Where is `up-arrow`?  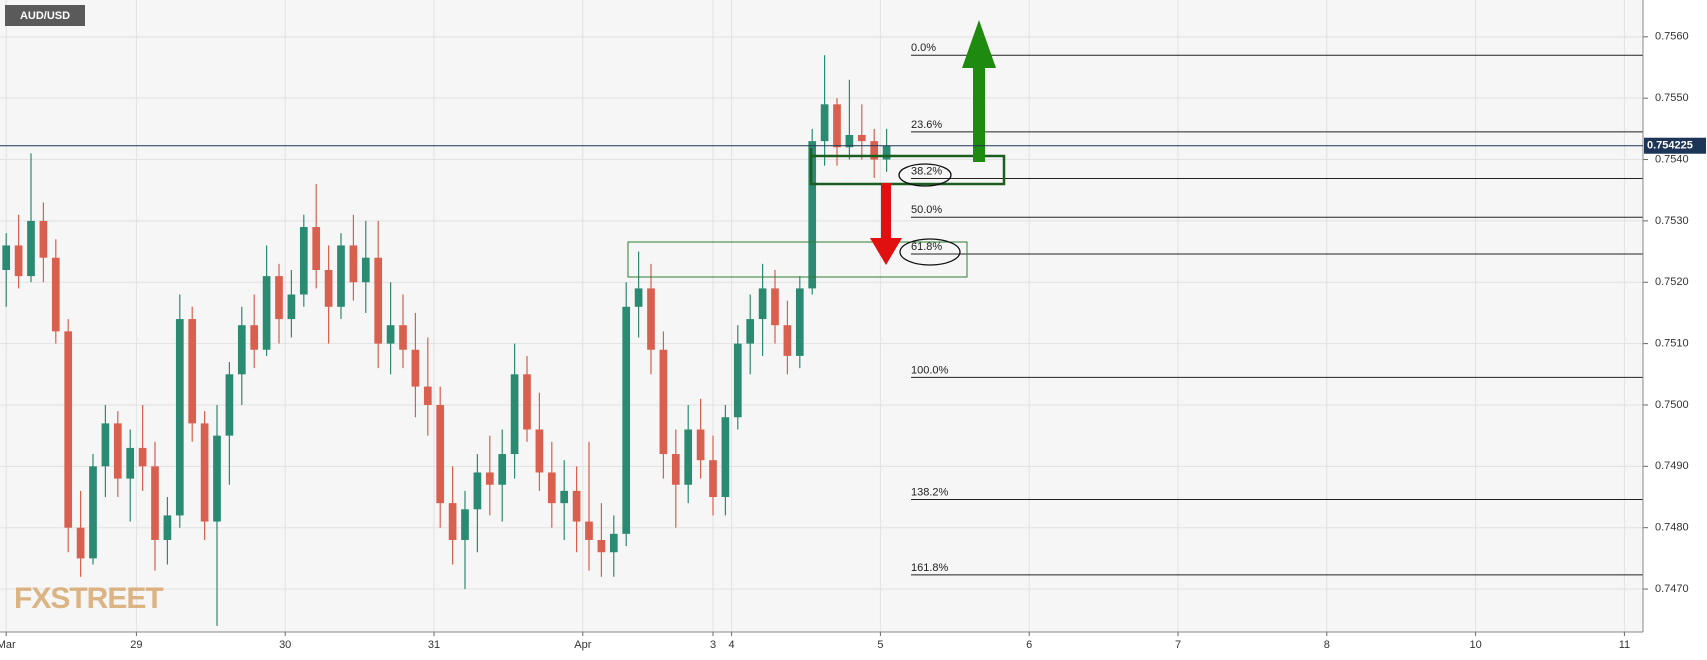 up-arrow is located at coordinates (979, 91).